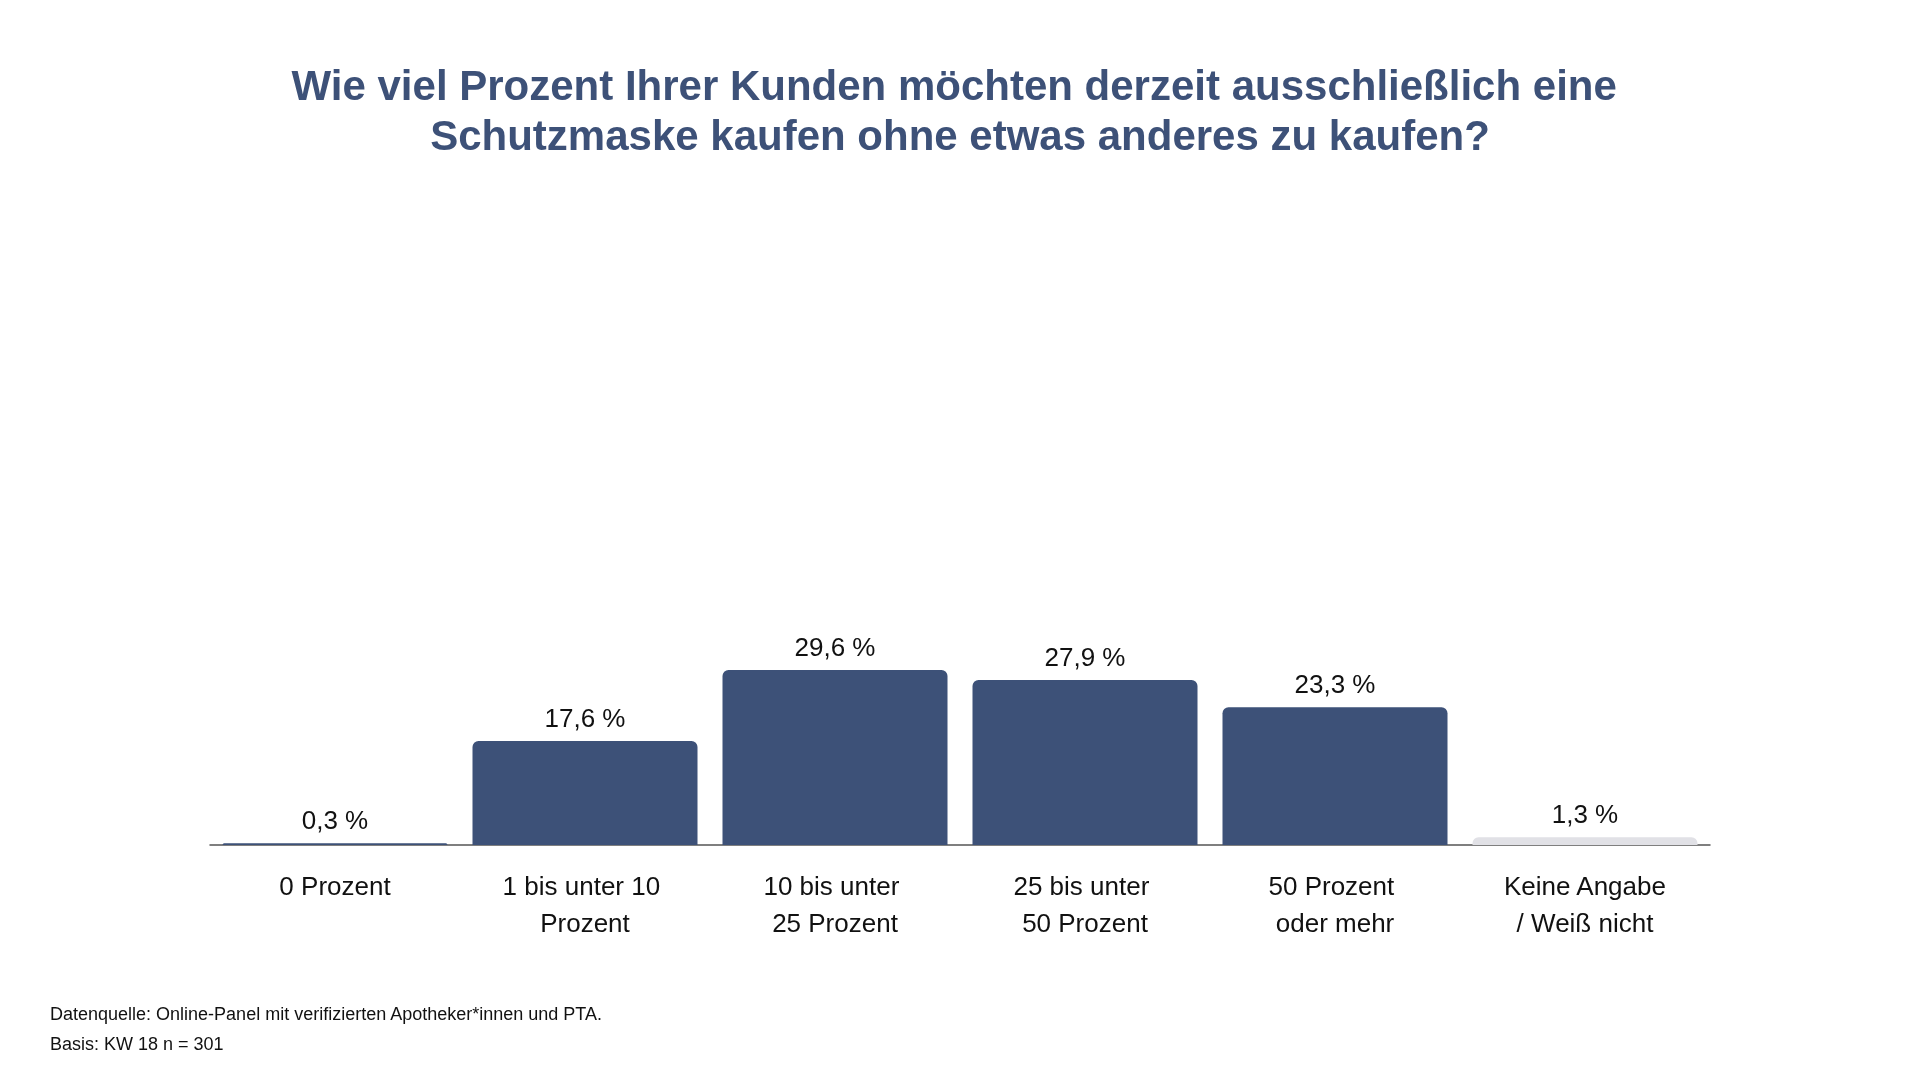 This screenshot has height=1080, width=1920. What do you see at coordinates (585, 904) in the screenshot?
I see `x-tick-label: 1 bis unter 10 Prozent` at bounding box center [585, 904].